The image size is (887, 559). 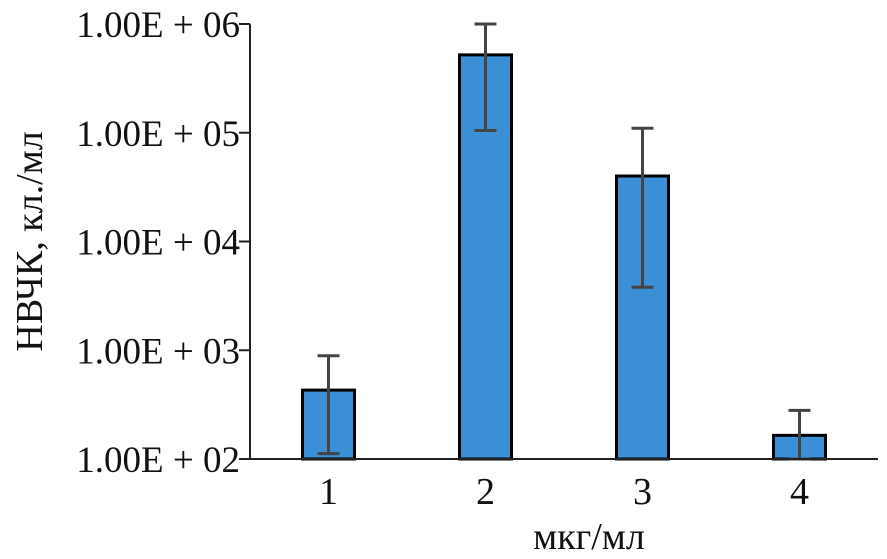 I want to click on y-tick-label: 1.00E + 06, so click(x=158, y=25).